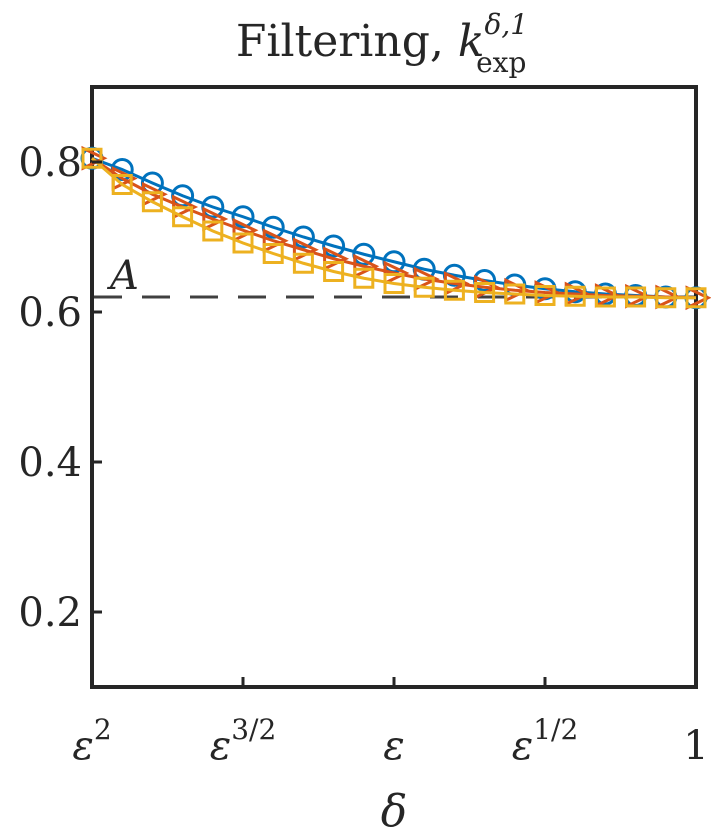 This screenshot has height=836, width=711. What do you see at coordinates (50, 313) in the screenshot?
I see `y-tick-label: 0.6` at bounding box center [50, 313].